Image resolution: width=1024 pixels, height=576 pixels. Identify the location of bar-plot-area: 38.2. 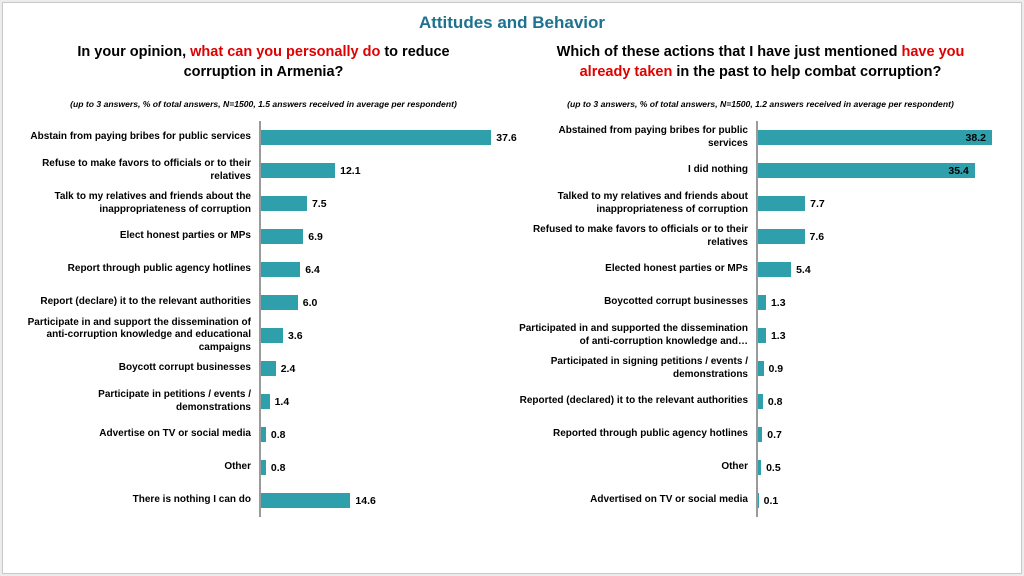
(879, 137).